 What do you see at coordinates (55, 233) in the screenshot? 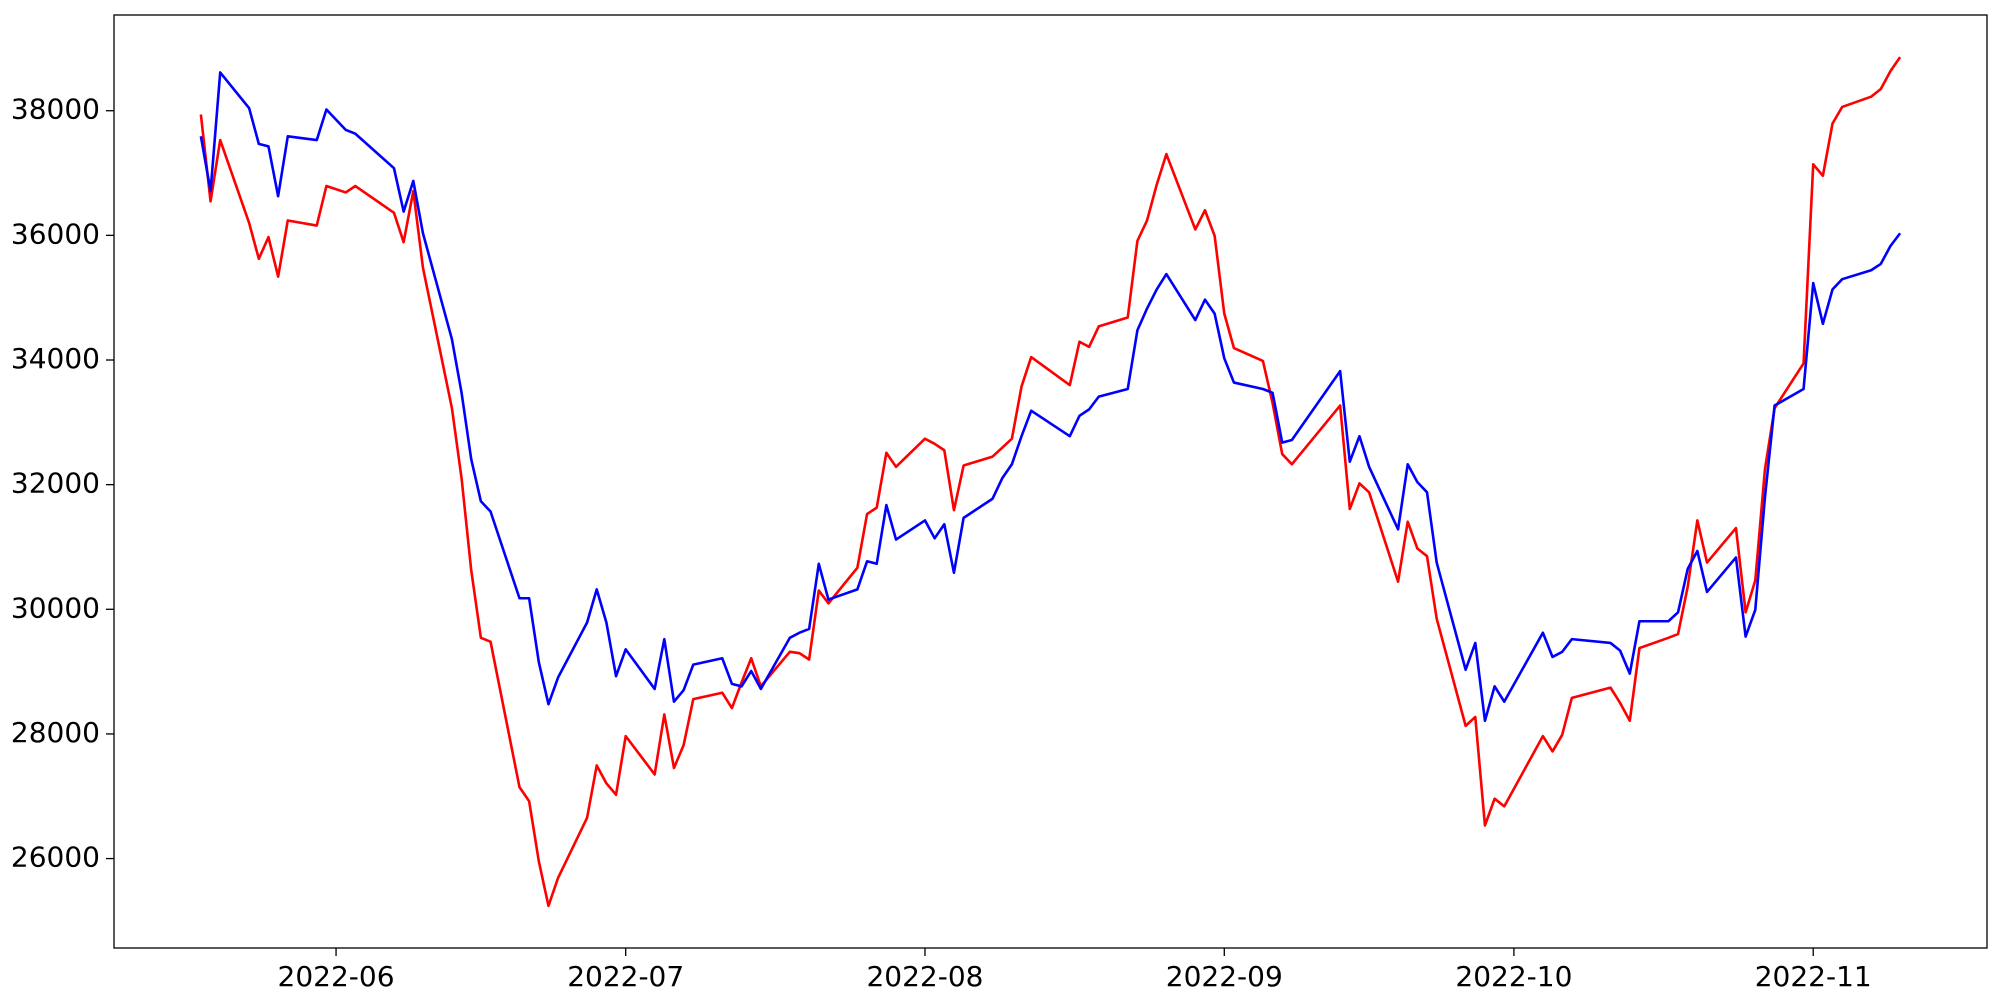
I see `y-tick-label: 36000` at bounding box center [55, 233].